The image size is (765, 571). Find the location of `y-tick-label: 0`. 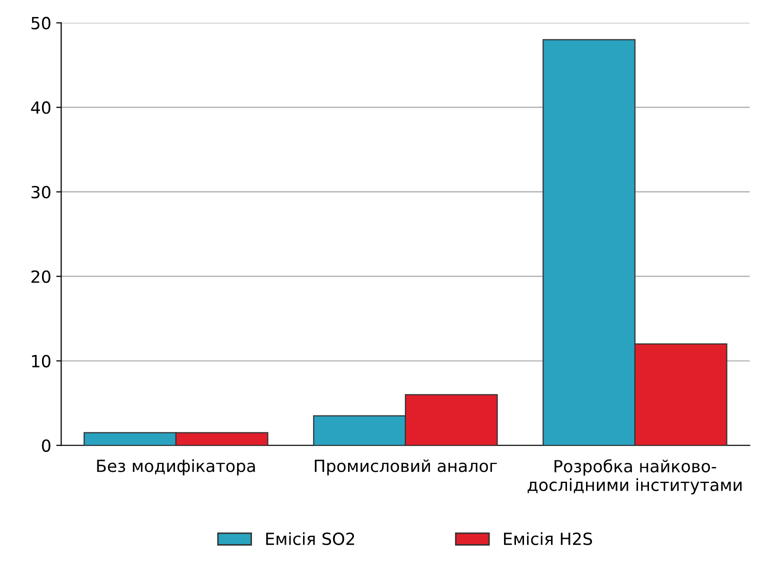

y-tick-label: 0 is located at coordinates (46, 445).